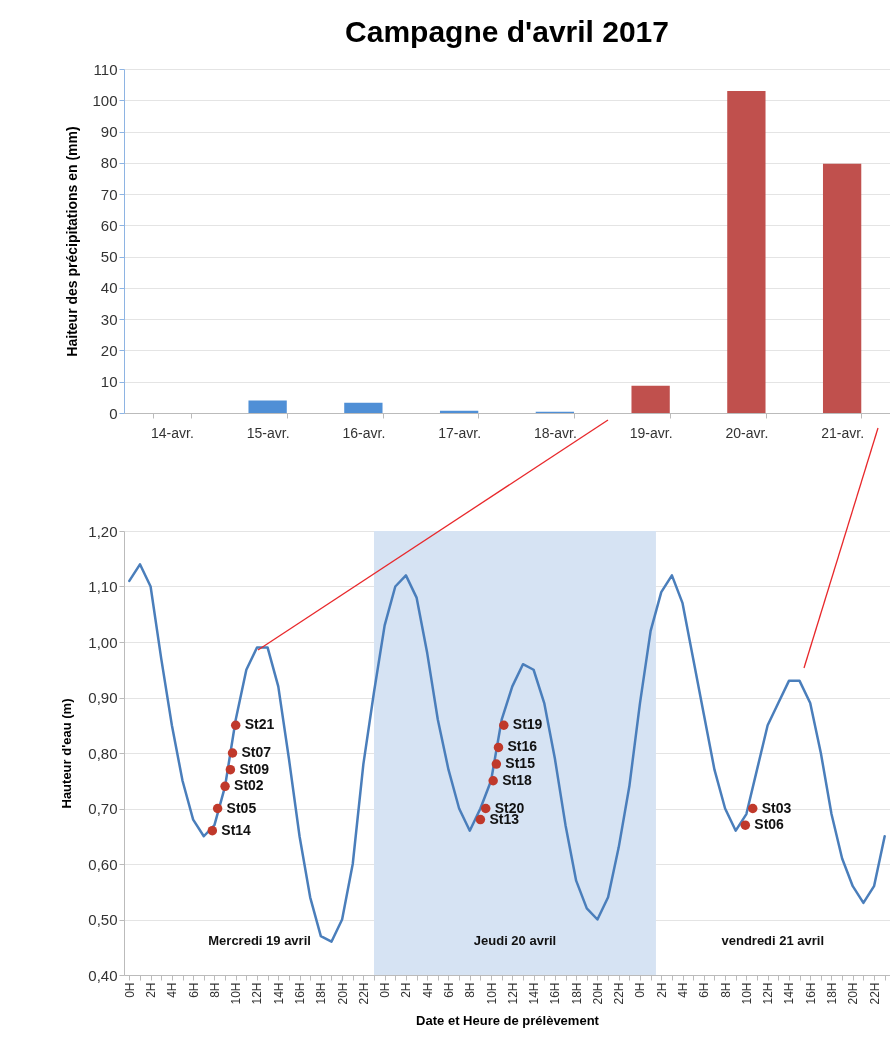 This screenshot has height=1061, width=890. Describe the element at coordinates (527, 724) in the screenshot. I see `annotation: St19` at that location.